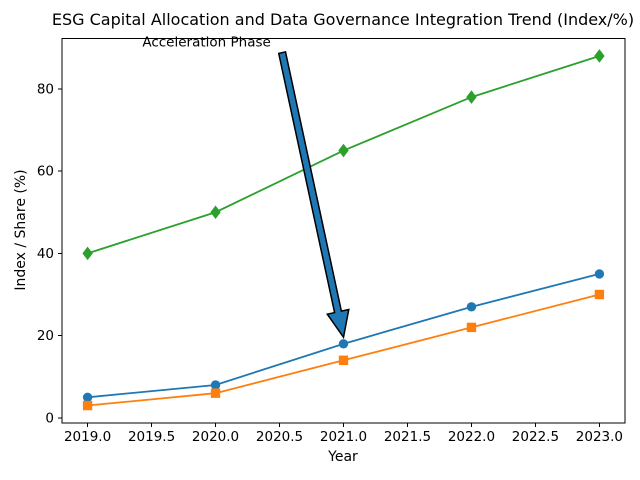 This screenshot has height=480, width=640. What do you see at coordinates (21, 229) in the screenshot?
I see `y-axis-label: Index / Share (%)` at bounding box center [21, 229].